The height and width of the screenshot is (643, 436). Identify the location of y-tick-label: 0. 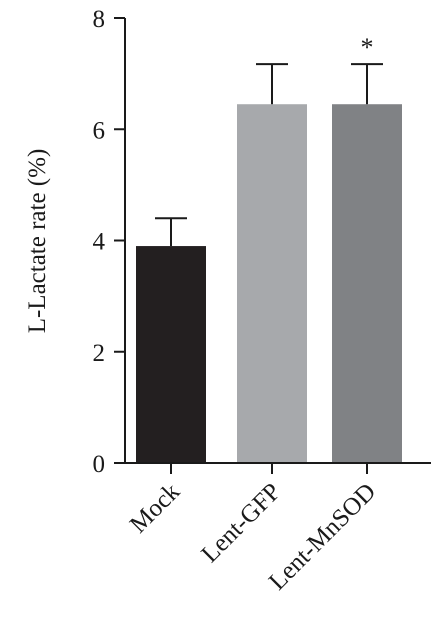
(99, 464).